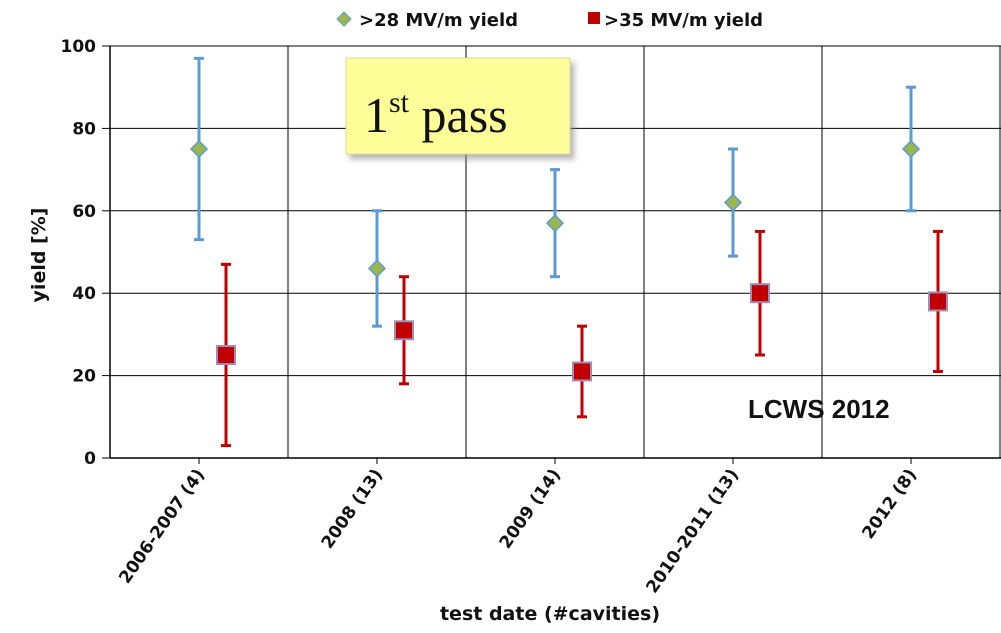  What do you see at coordinates (162, 526) in the screenshot?
I see `x-tick-label: 2006-2007 (4)` at bounding box center [162, 526].